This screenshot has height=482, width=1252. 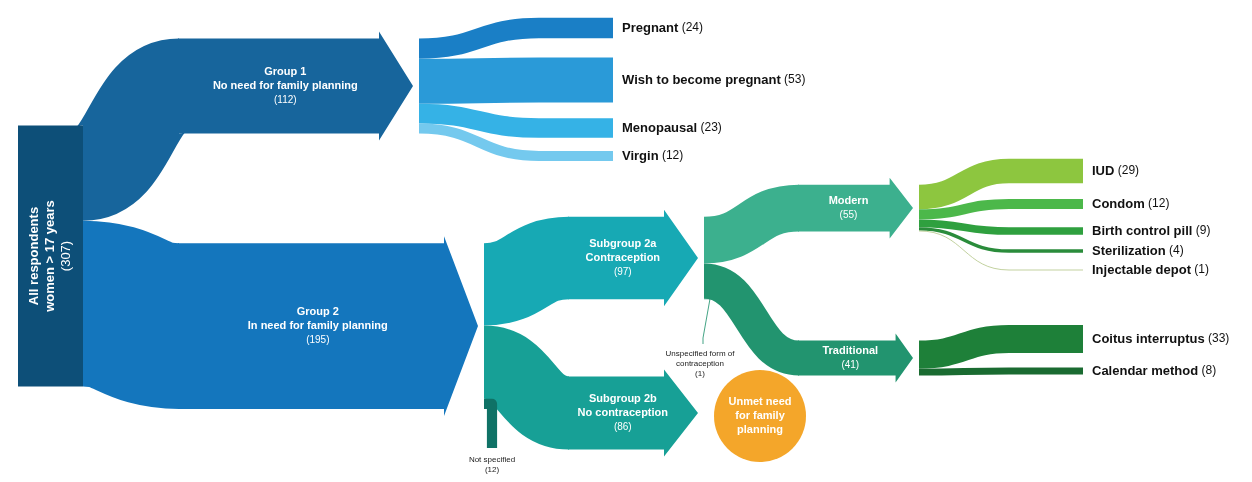 I want to click on category-label: Unspecified form of contraception, so click(x=700, y=359).